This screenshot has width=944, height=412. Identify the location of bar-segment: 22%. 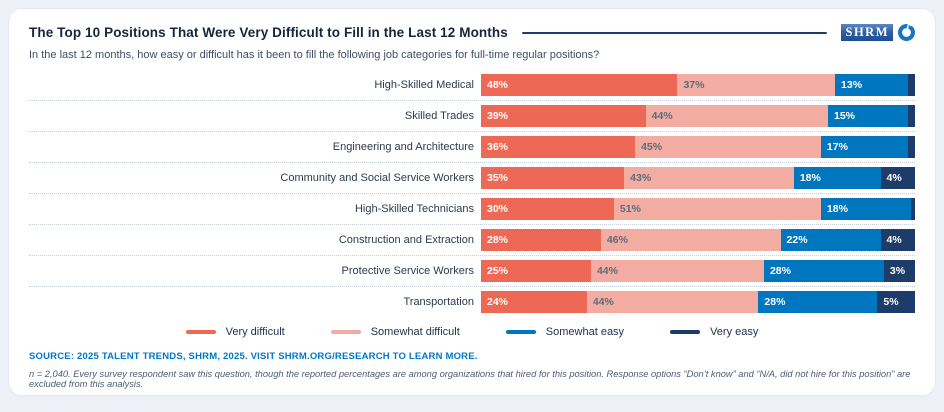
(830, 240).